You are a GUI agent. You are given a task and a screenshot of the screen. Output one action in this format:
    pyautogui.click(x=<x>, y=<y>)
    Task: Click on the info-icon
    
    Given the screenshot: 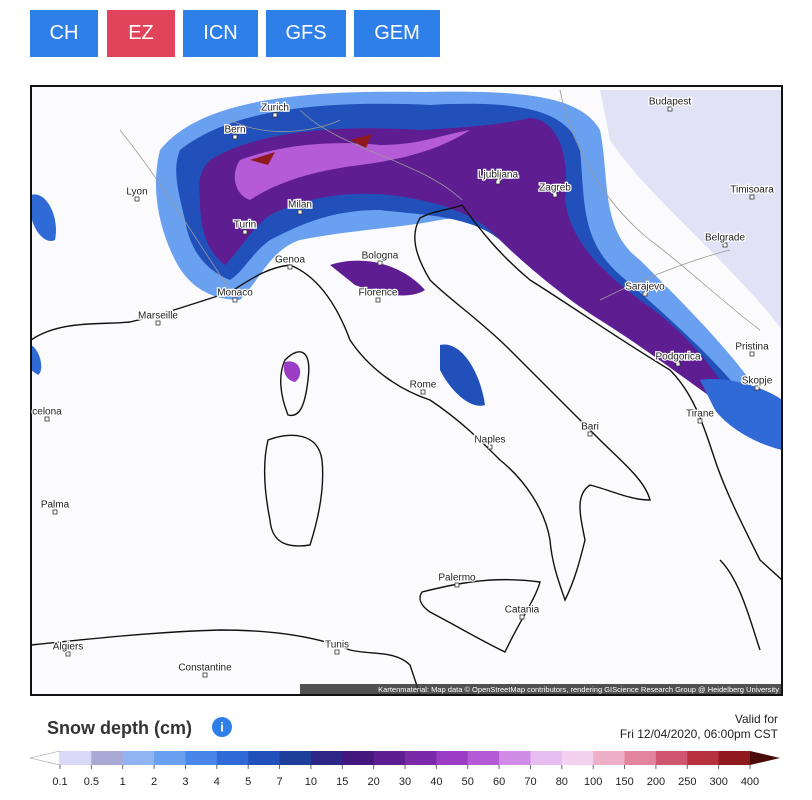 What is the action you would take?
    pyautogui.click(x=222, y=727)
    